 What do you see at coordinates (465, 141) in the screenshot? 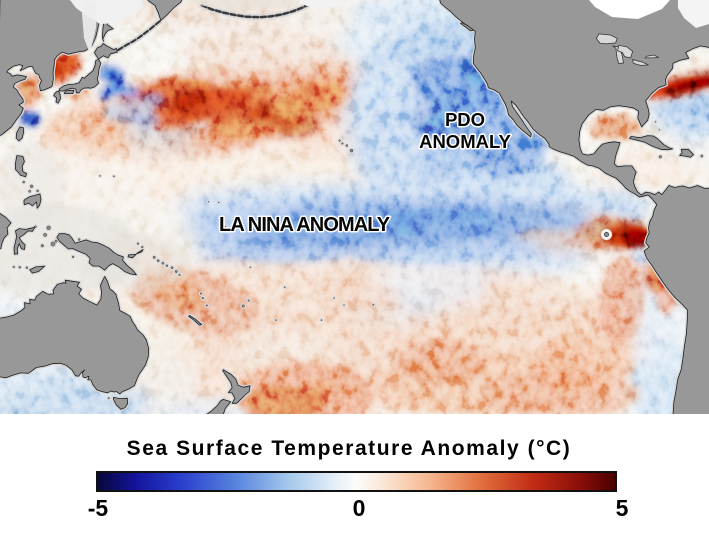
I see `svg-text: ANOMALY` at bounding box center [465, 141].